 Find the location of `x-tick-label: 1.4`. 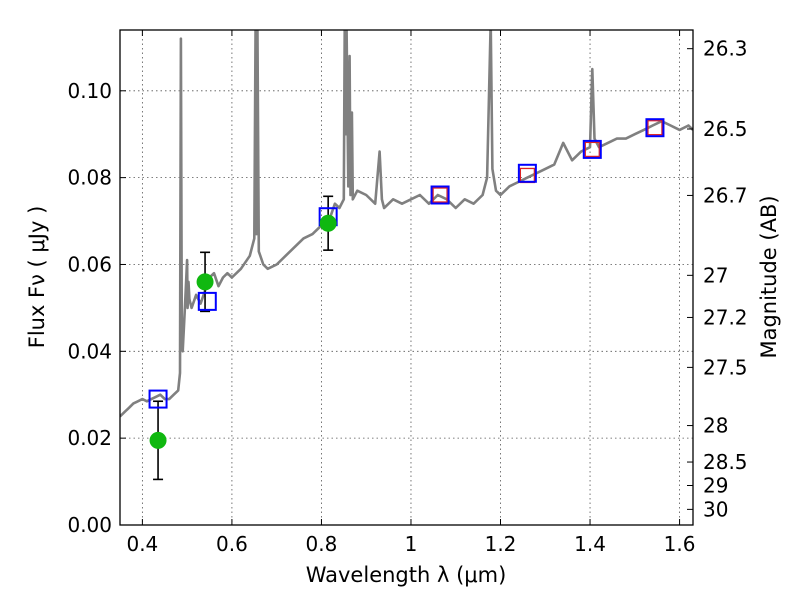

x-tick-label: 1.4 is located at coordinates (590, 544).